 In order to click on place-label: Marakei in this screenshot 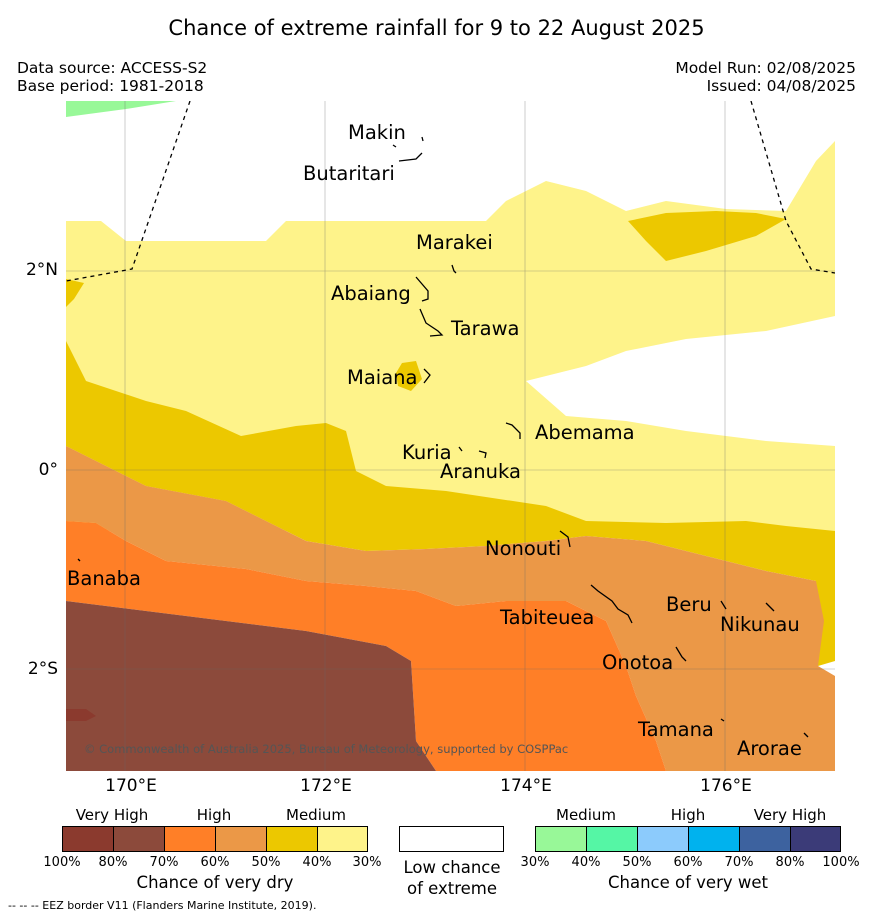, I will do `click(454, 242)`.